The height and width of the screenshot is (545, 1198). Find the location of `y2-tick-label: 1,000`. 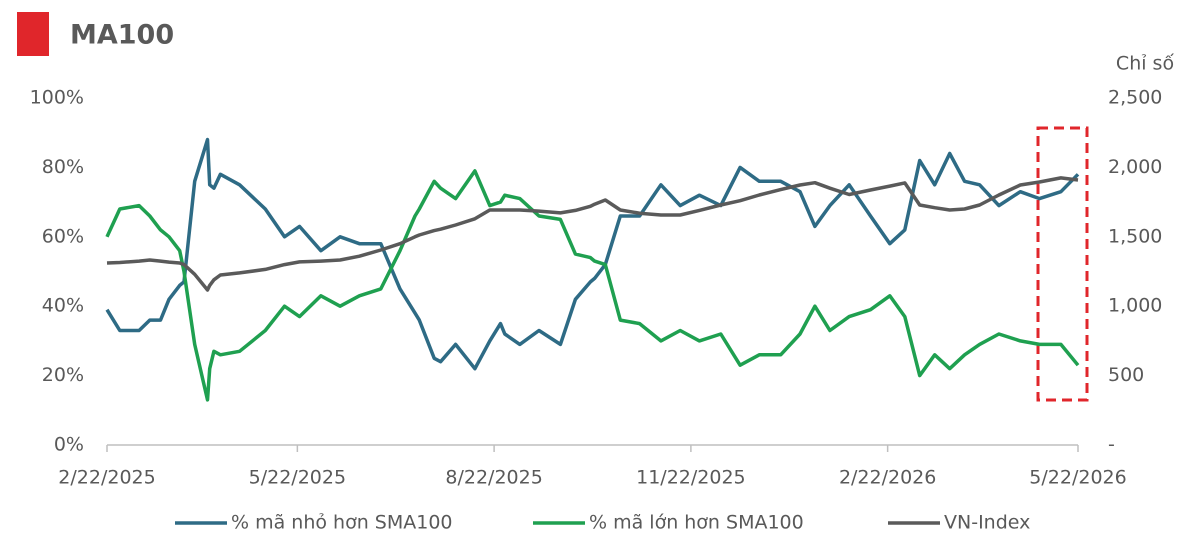

y2-tick-label: 1,000 is located at coordinates (1135, 306).